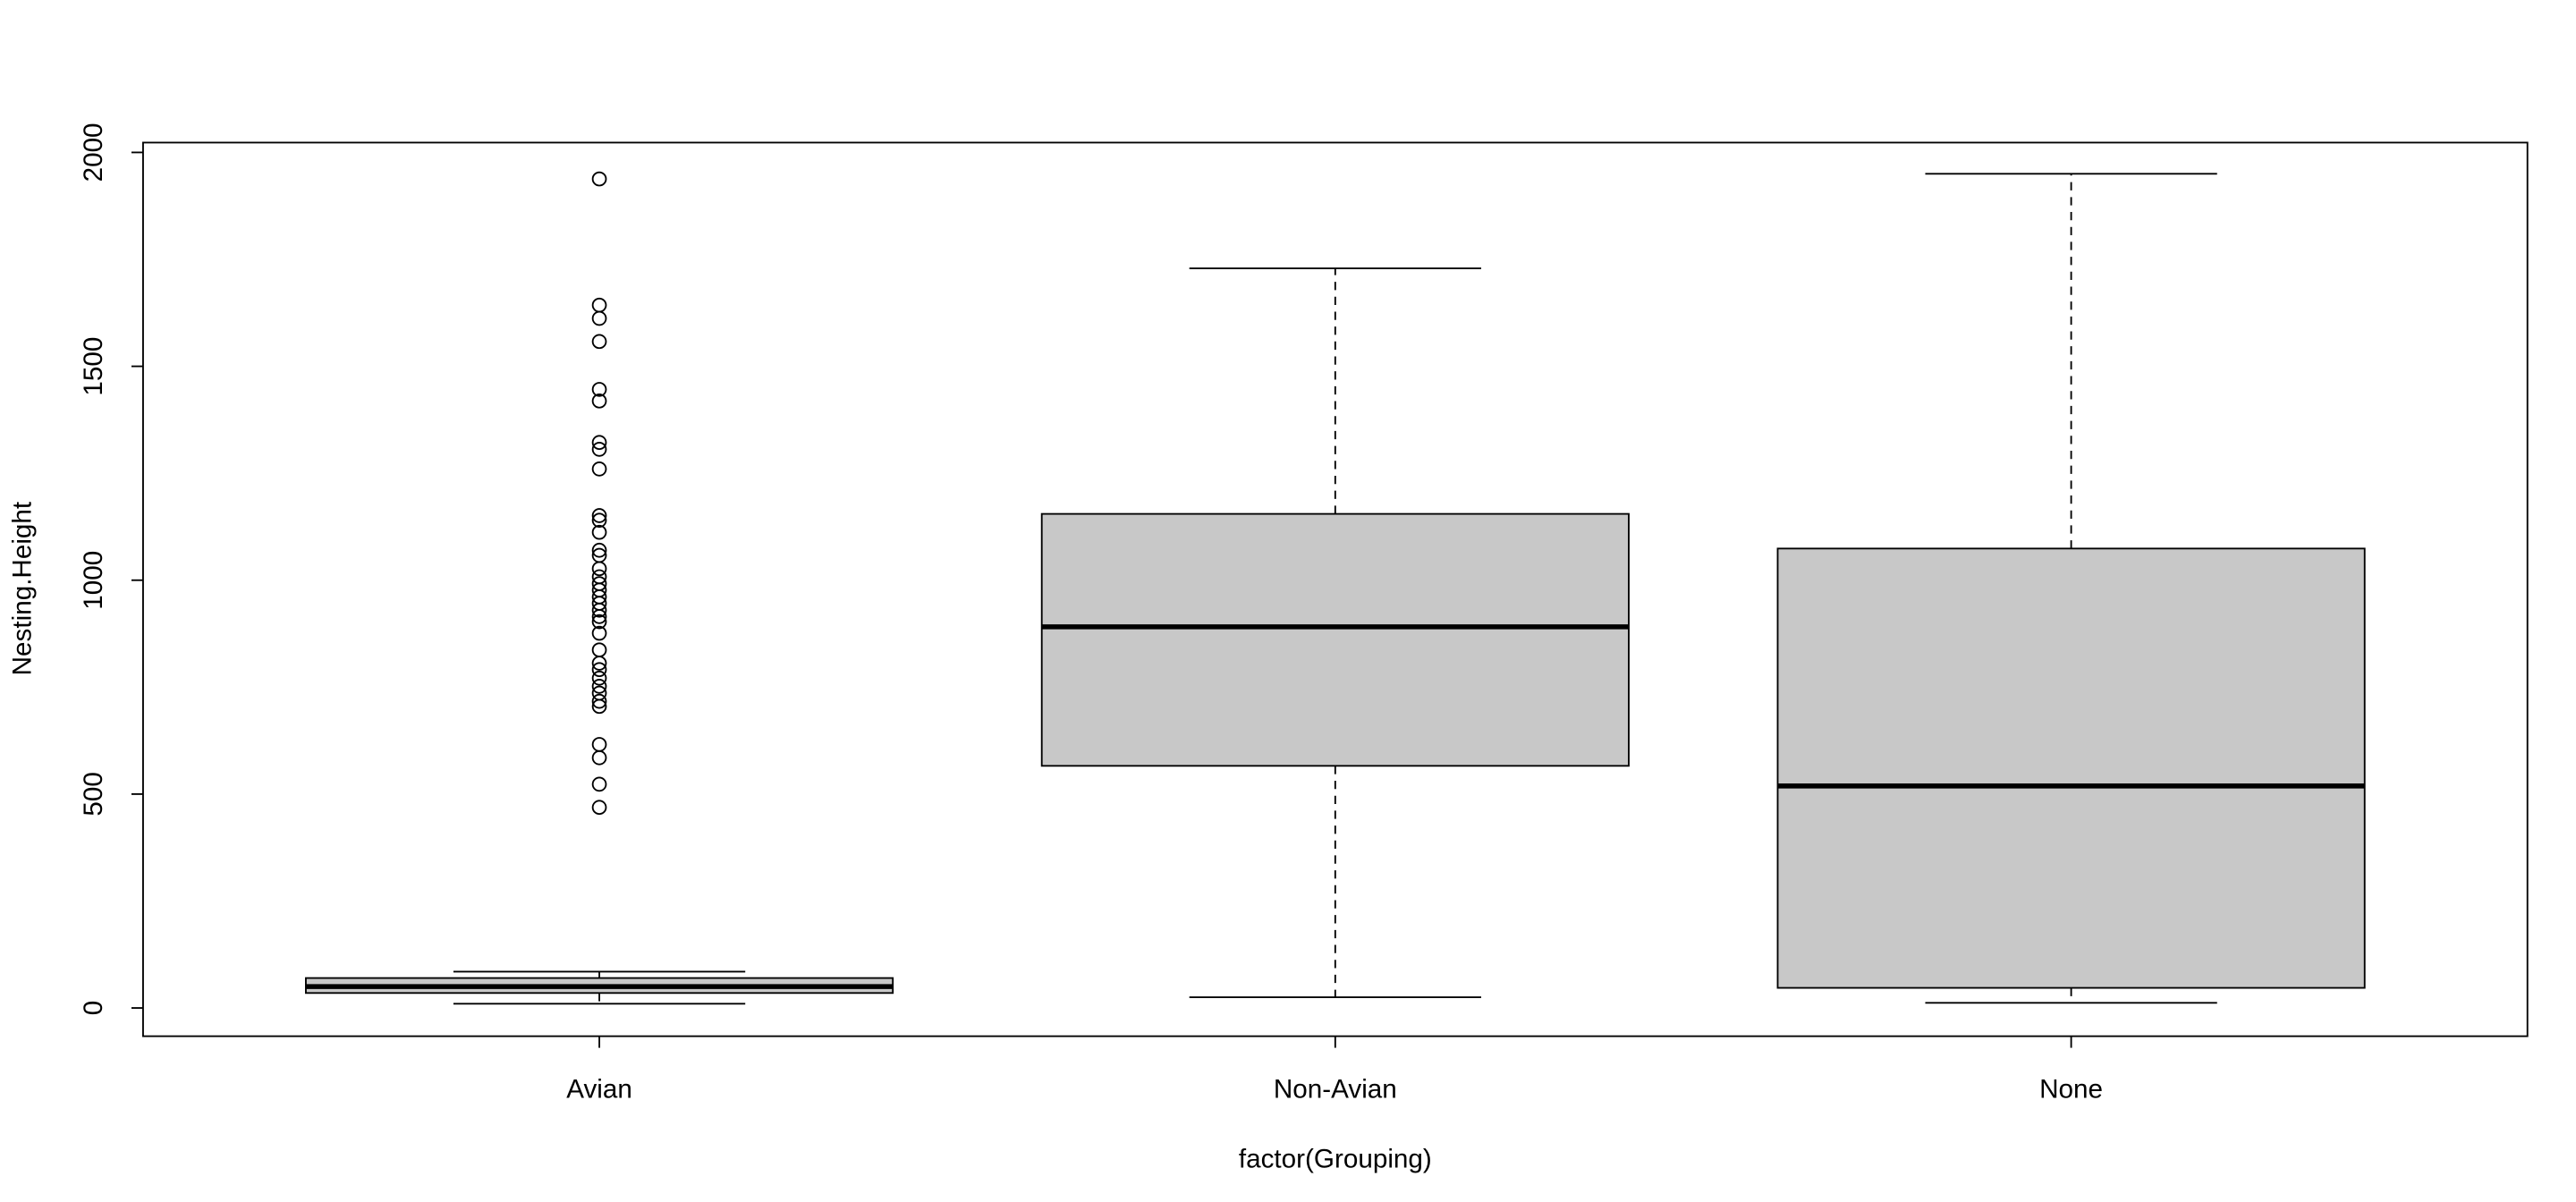 This screenshot has height=1202, width=2576. I want to click on y-tick-label: 0, so click(93, 1008).